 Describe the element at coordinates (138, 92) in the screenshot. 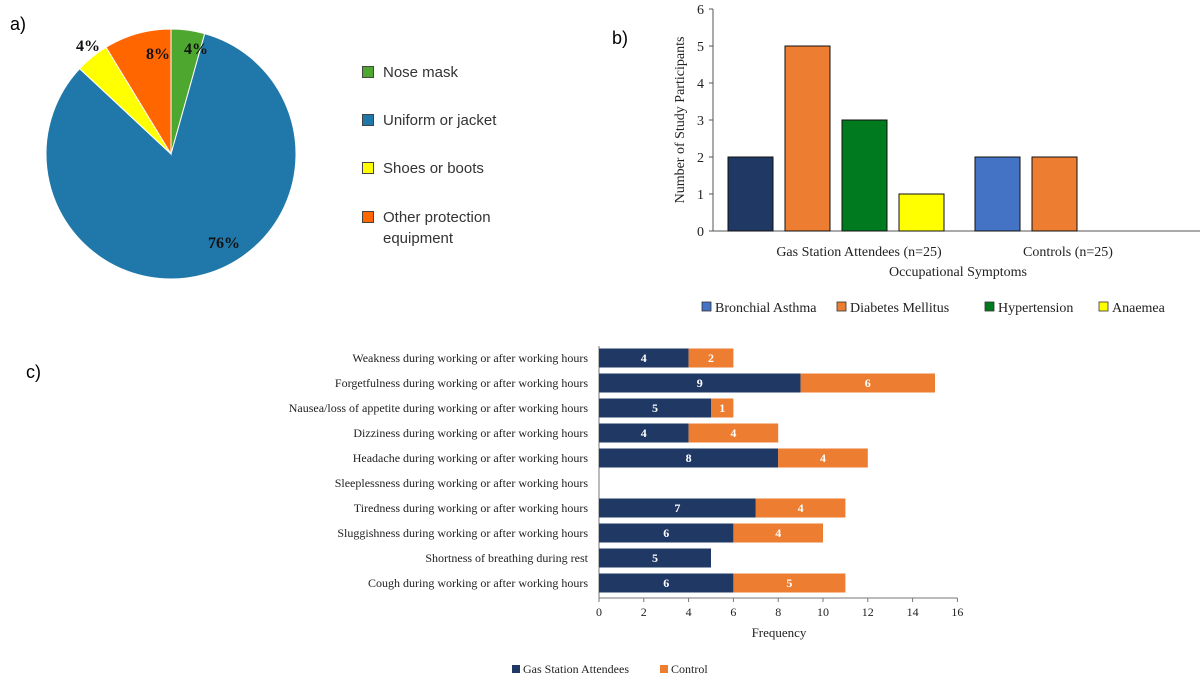

I see `pie-slice` at that location.